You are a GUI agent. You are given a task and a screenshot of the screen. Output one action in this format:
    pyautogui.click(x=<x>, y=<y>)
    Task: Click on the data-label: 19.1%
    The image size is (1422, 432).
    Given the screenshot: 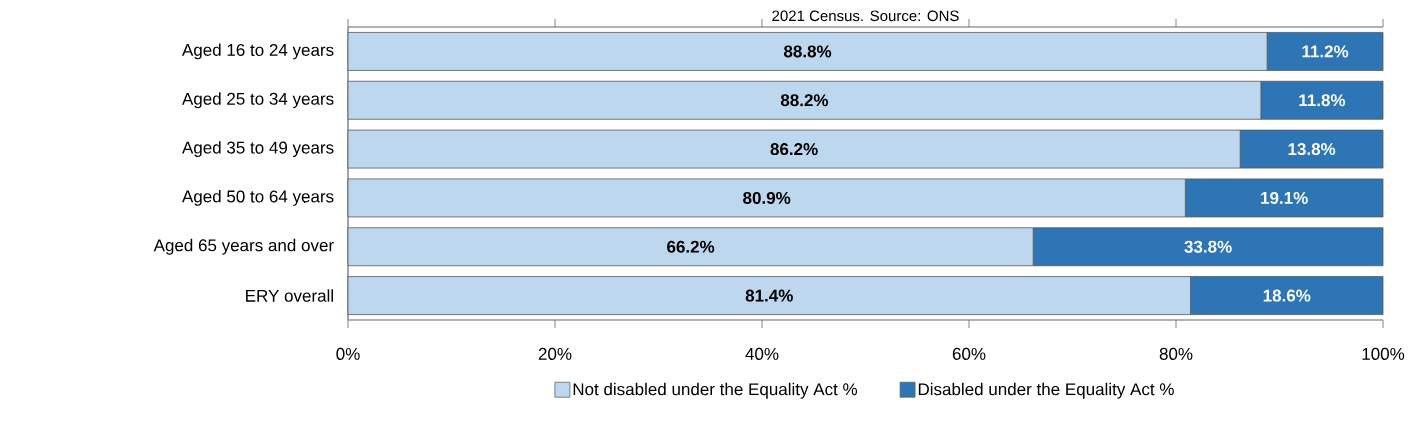 What is the action you would take?
    pyautogui.click(x=1284, y=197)
    